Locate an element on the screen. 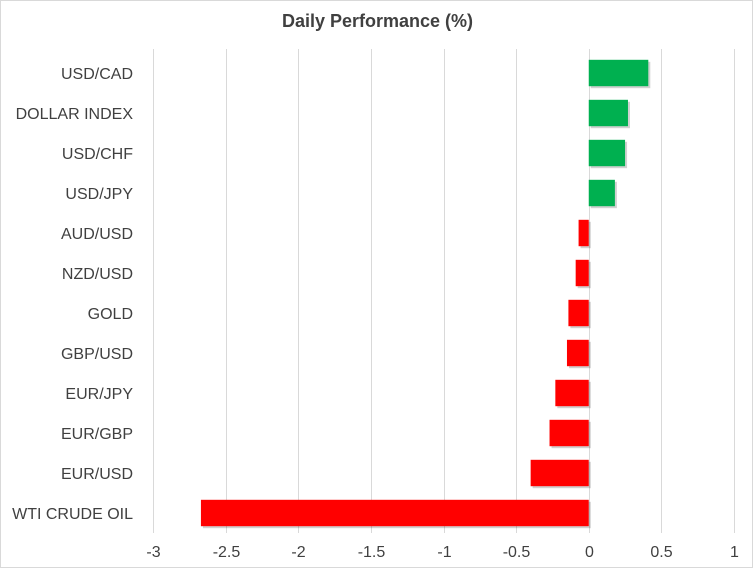 This screenshot has width=753, height=569. category-label: EUR/JPY is located at coordinates (99, 394).